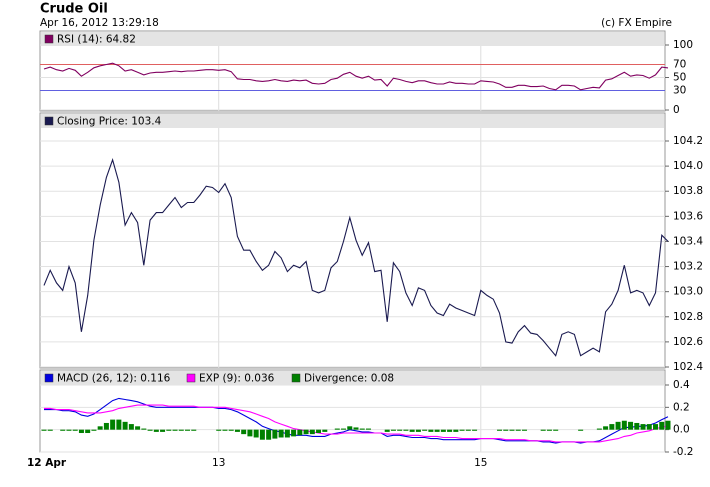  What do you see at coordinates (688, 166) in the screenshot?
I see `y-tick-label: 104.0` at bounding box center [688, 166].